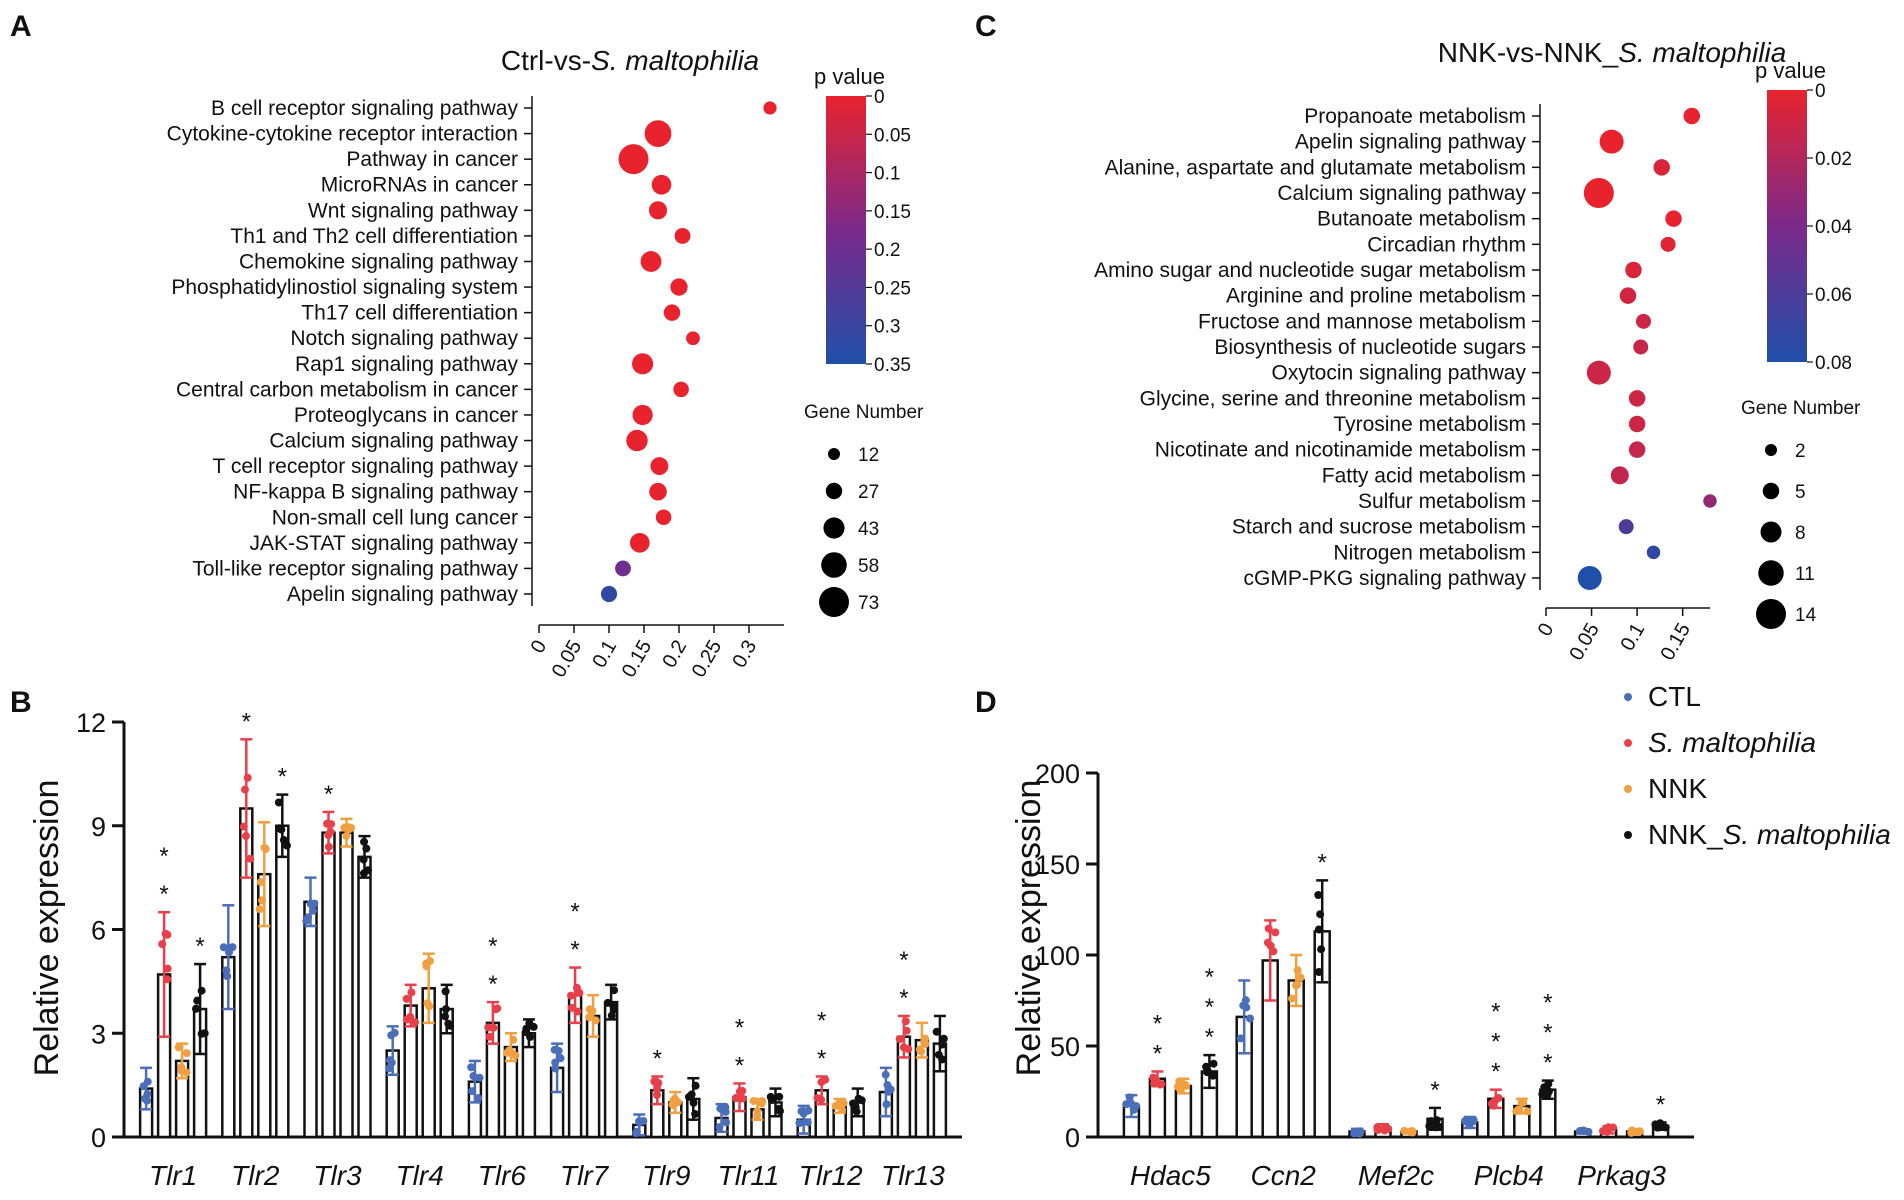 This screenshot has height=1200, width=1904. I want to click on y-tick-label: 9, so click(98, 827).